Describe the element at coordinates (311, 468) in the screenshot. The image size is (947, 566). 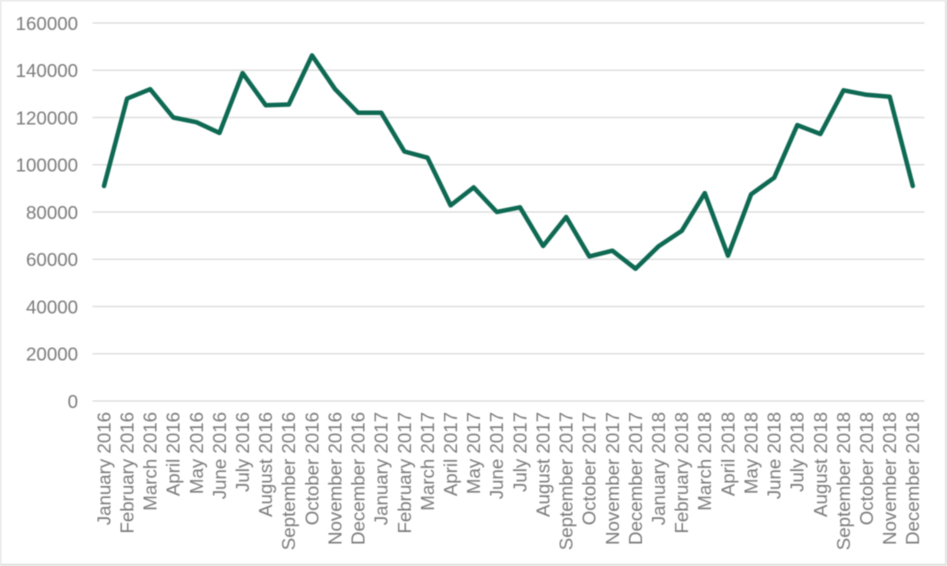
I see `svg-text: October 2016` at that location.